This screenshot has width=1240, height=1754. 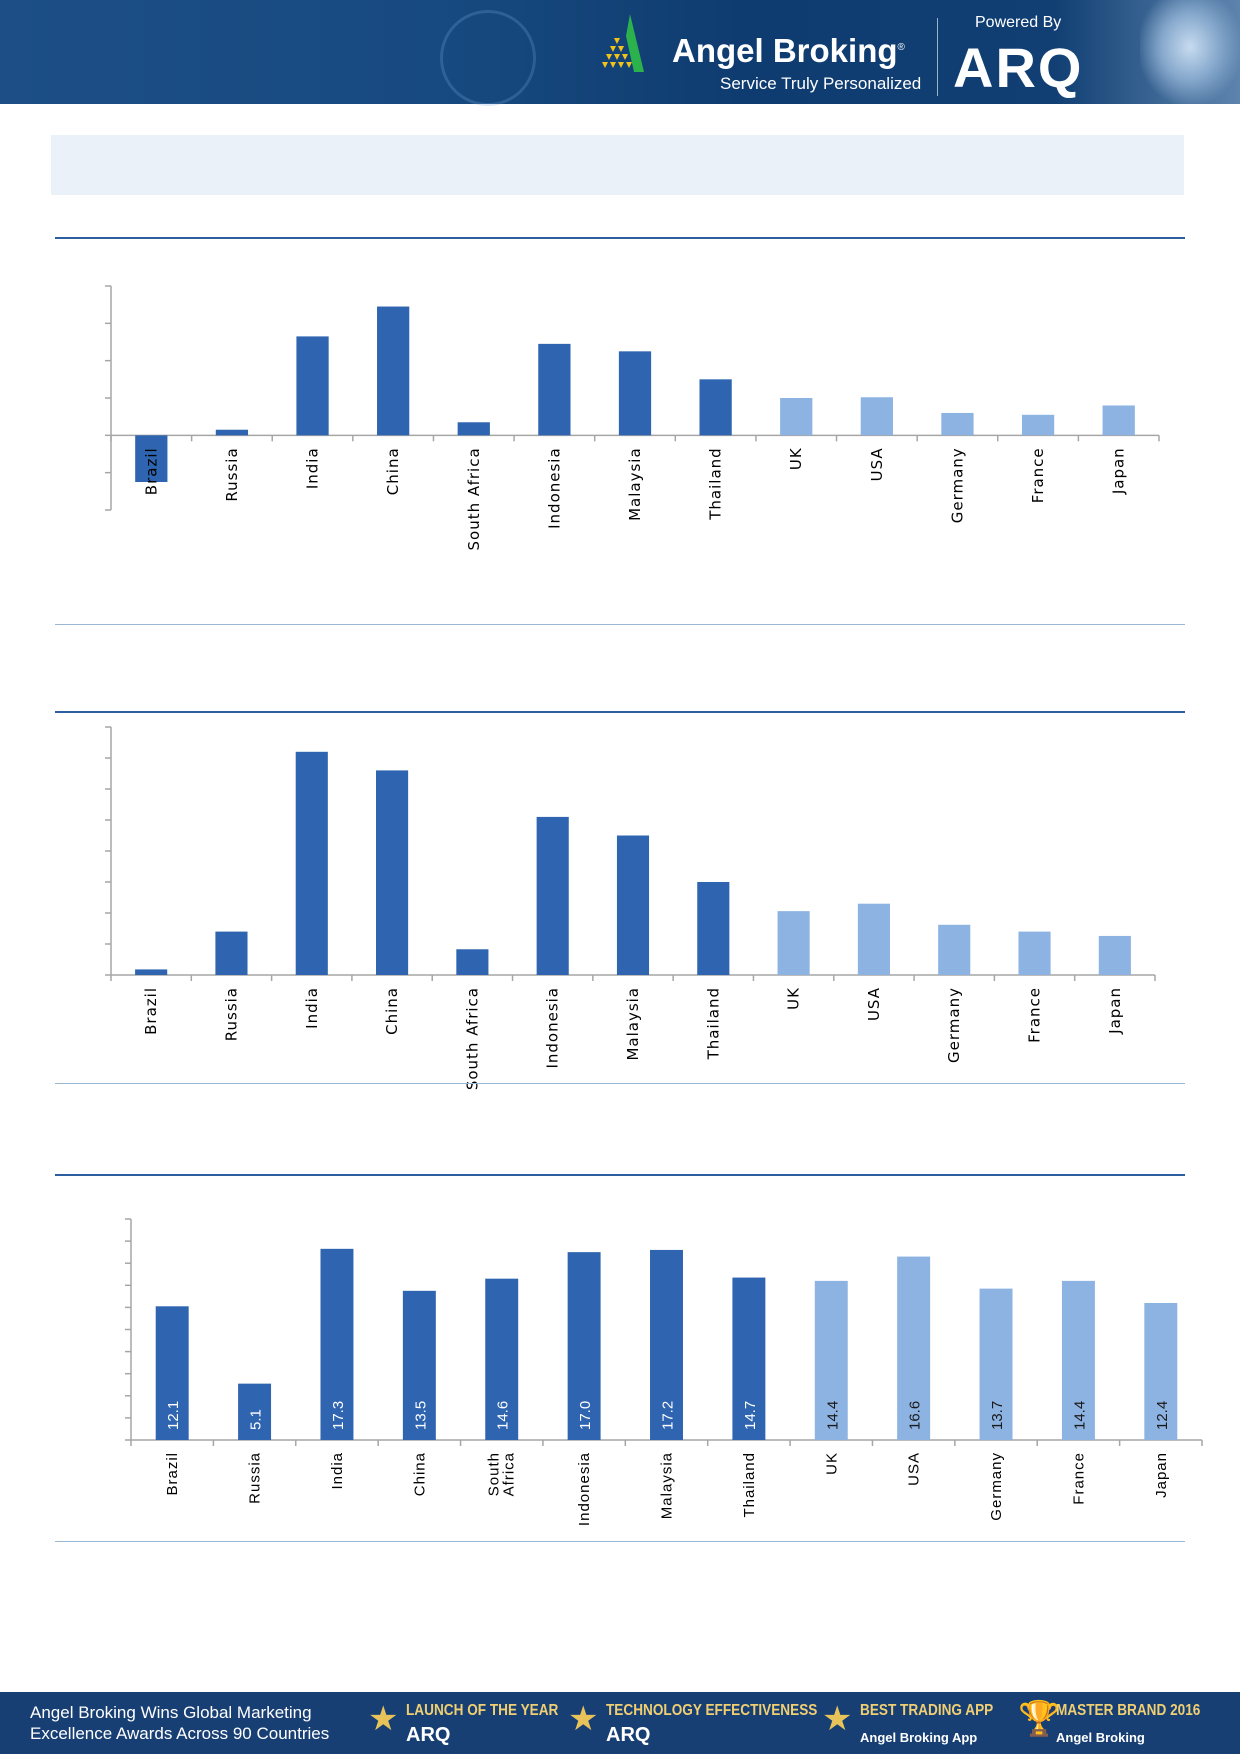 What do you see at coordinates (420, 1415) in the screenshot?
I see `data-label: 13.5` at bounding box center [420, 1415].